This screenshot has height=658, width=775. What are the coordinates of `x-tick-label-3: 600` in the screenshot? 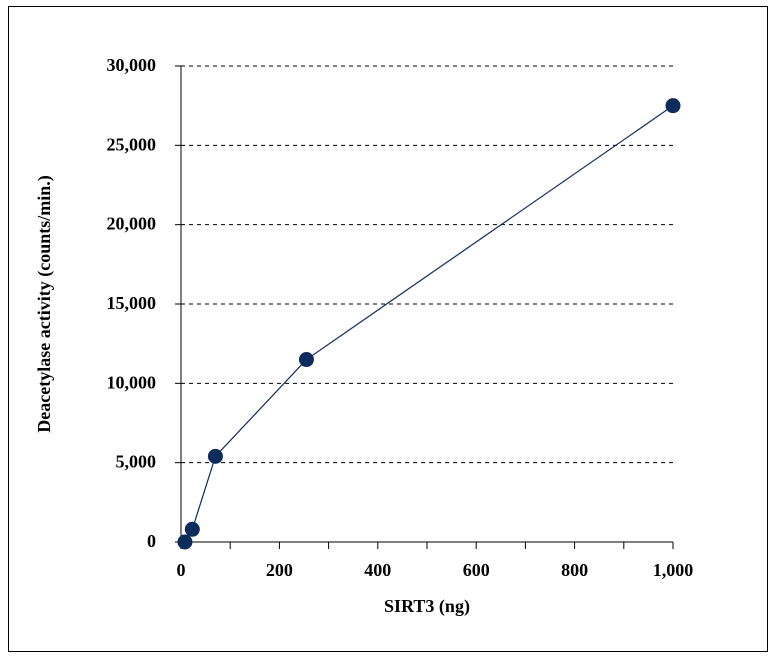 It's located at (476, 570).